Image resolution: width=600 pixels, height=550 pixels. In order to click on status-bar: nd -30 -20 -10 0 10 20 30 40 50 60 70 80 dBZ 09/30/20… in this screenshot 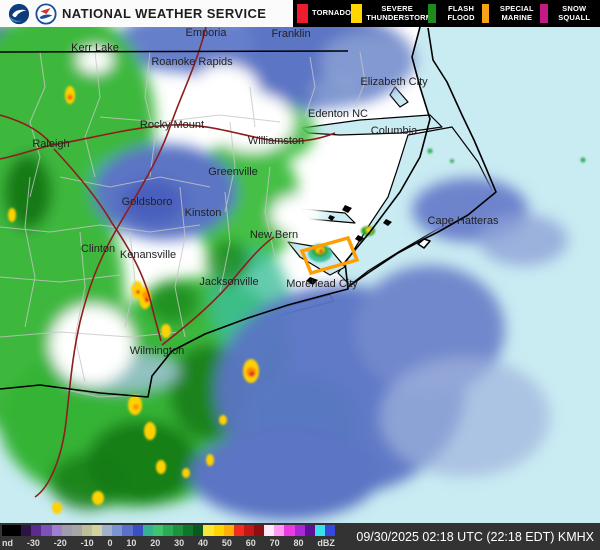, I will do `click(300, 536)`.